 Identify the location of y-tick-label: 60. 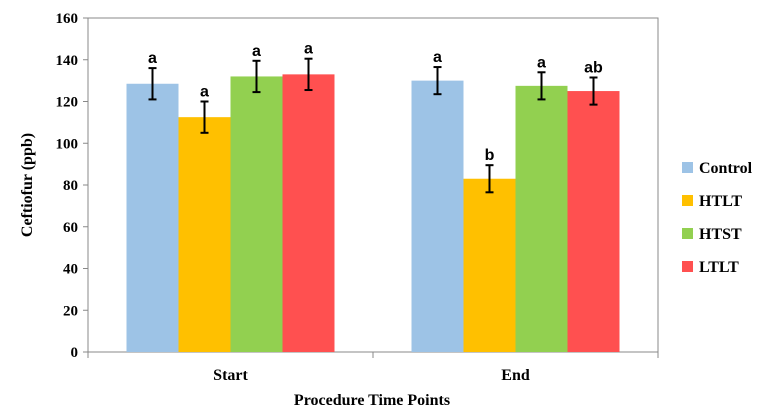
(70, 228).